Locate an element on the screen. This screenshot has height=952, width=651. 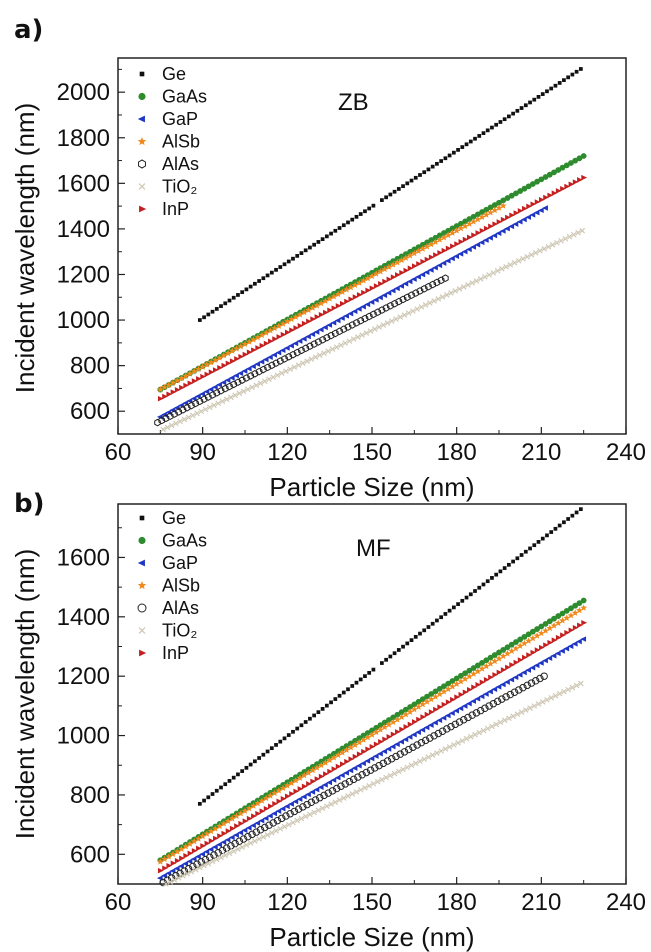
panel-a-x-tick-label: 60 is located at coordinates (118, 452).